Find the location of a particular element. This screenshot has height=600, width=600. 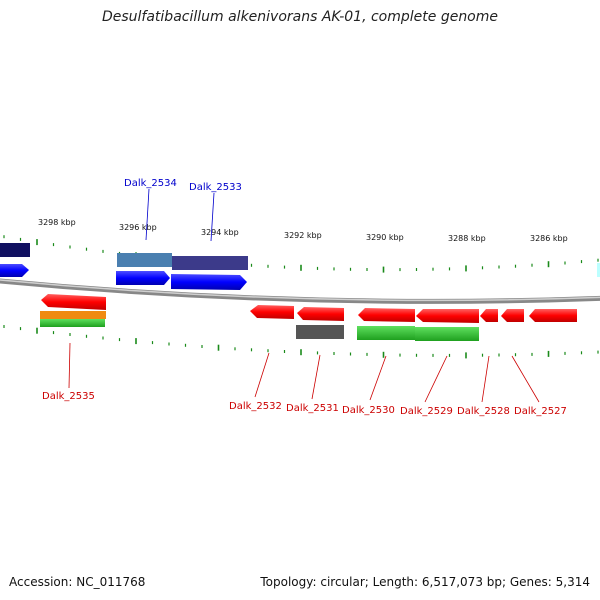

gene-label: Dalk_2535 is located at coordinates (68, 396).